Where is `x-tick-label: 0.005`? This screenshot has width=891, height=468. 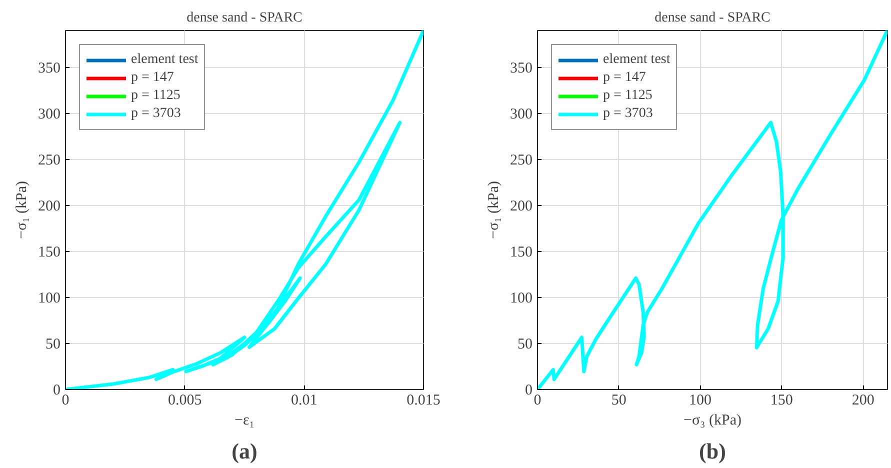 x-tick-label: 0.005 is located at coordinates (185, 400).